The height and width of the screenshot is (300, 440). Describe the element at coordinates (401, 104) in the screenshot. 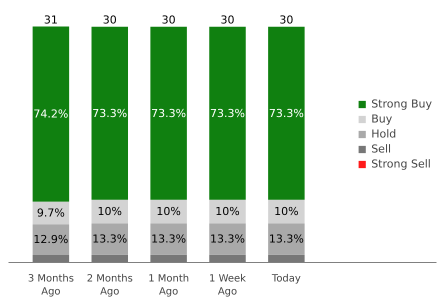

I see `legend-label: Strong Buy` at that location.